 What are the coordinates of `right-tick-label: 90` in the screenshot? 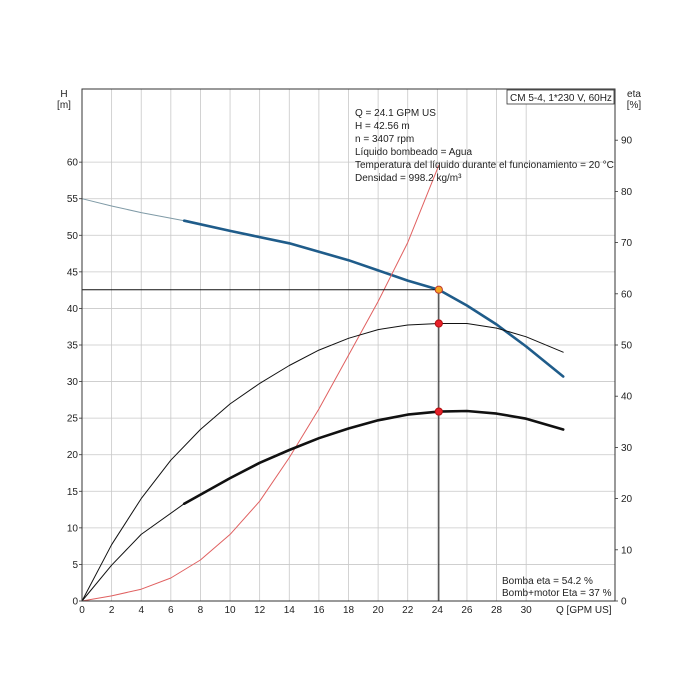 It's located at (627, 141).